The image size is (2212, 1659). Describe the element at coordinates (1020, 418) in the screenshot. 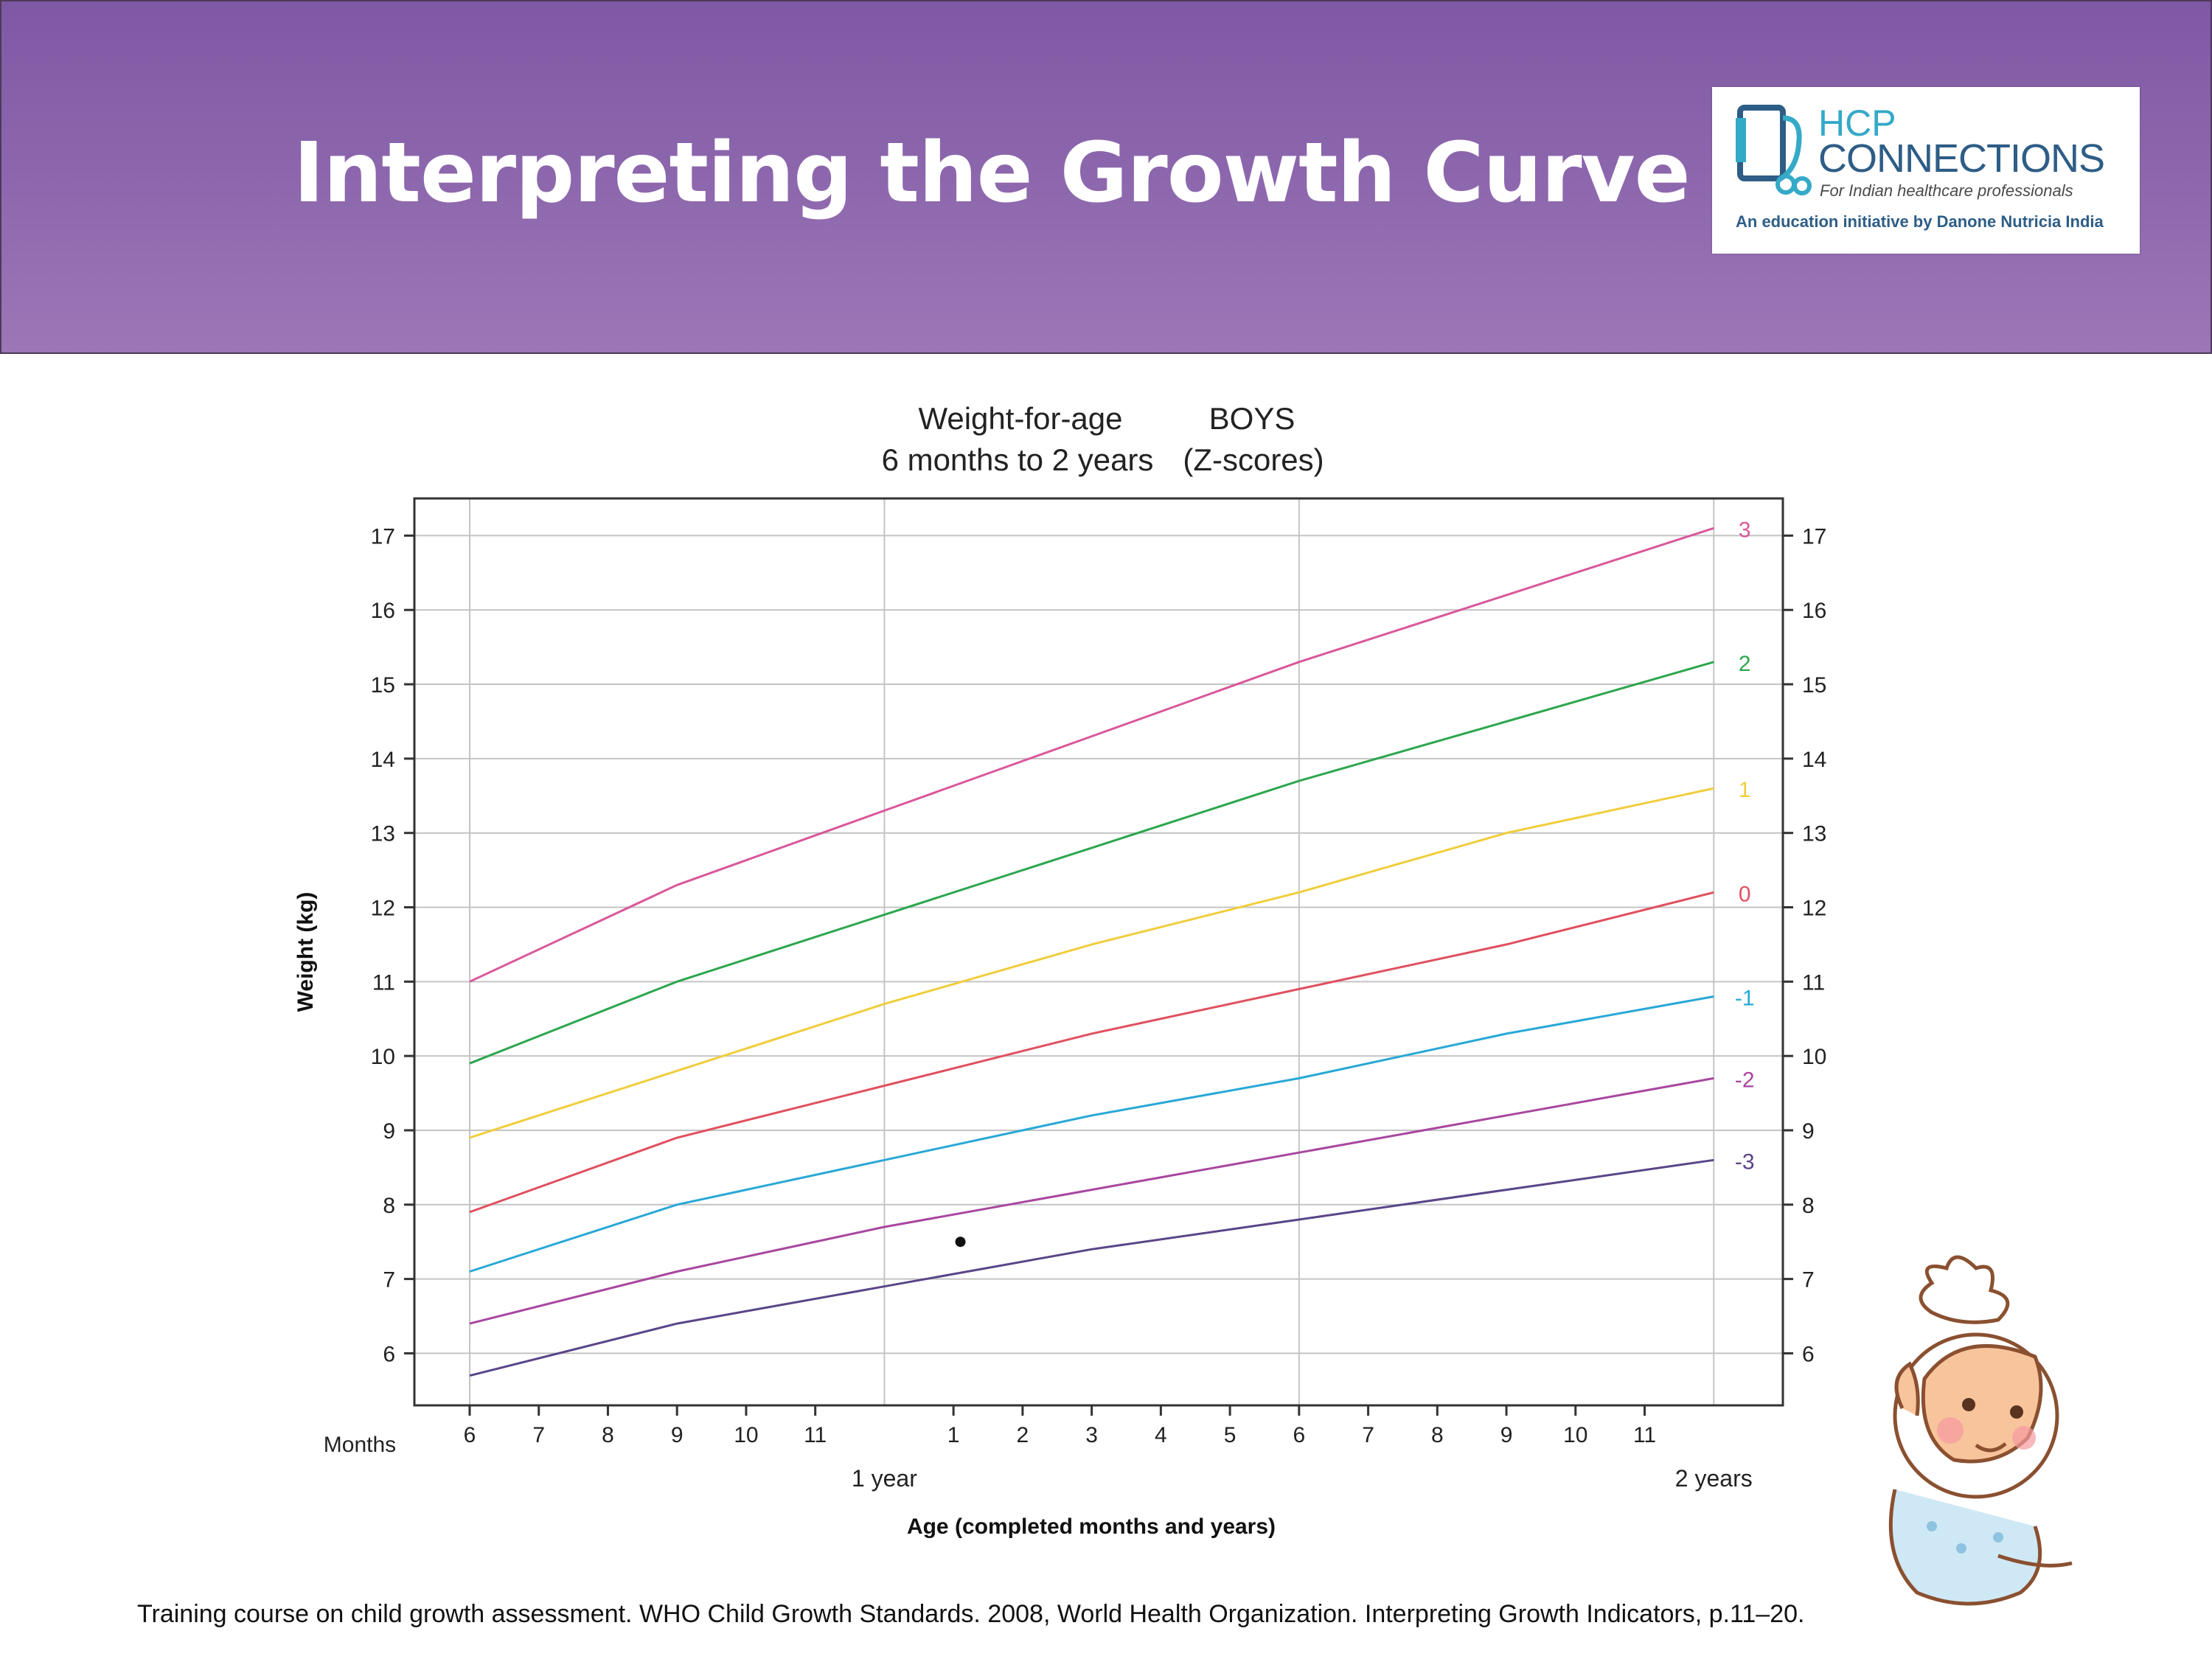

I see `chart-title-left: Weight-for-age` at that location.